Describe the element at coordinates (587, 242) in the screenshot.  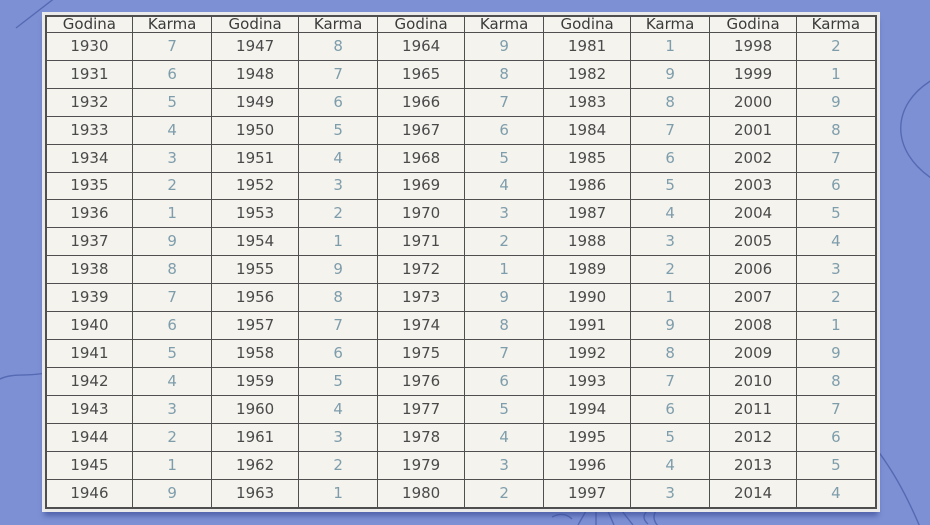
I see `year-cell: 1988` at that location.